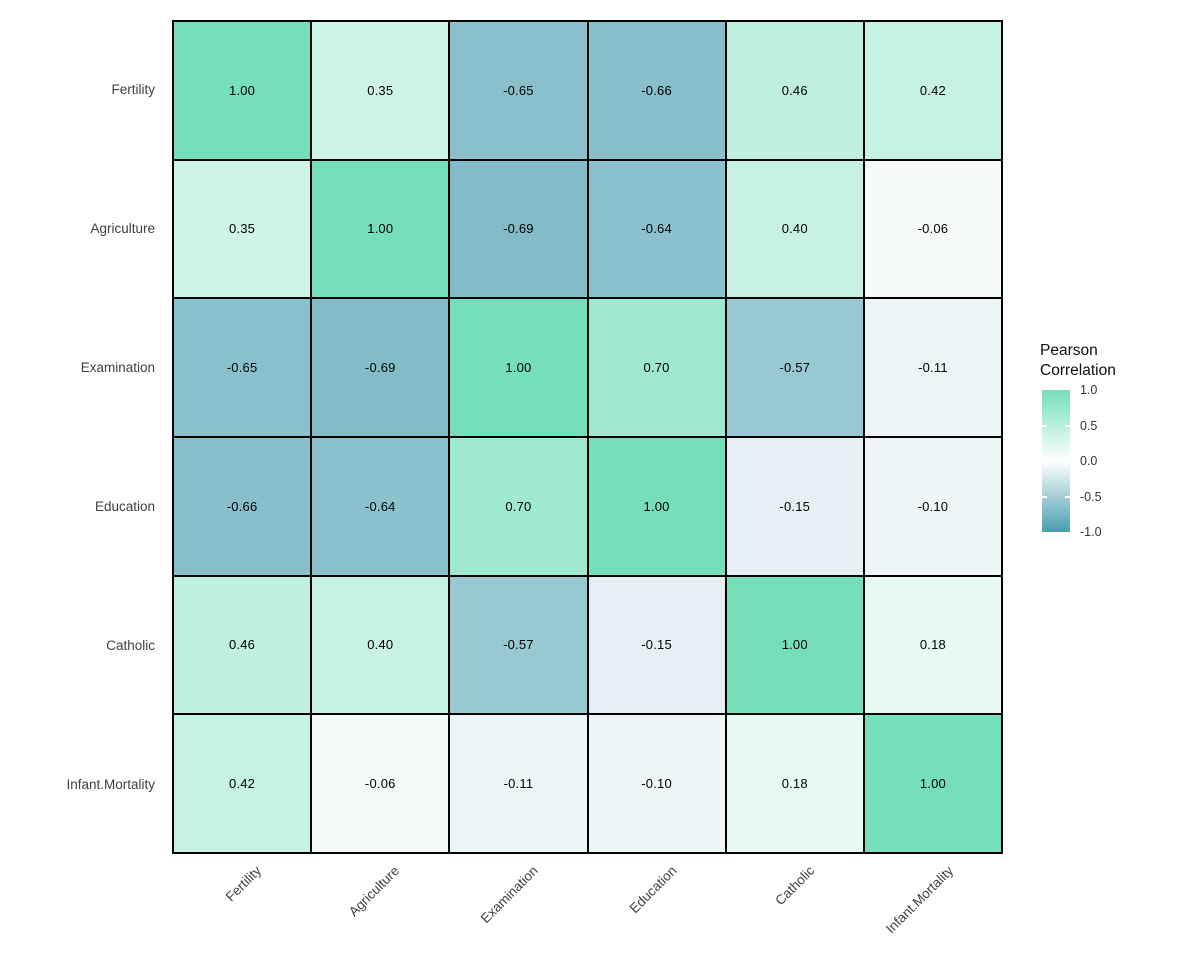 The width and height of the screenshot is (1200, 960). I want to click on legend-tick-label: 0.5, so click(1089, 425).